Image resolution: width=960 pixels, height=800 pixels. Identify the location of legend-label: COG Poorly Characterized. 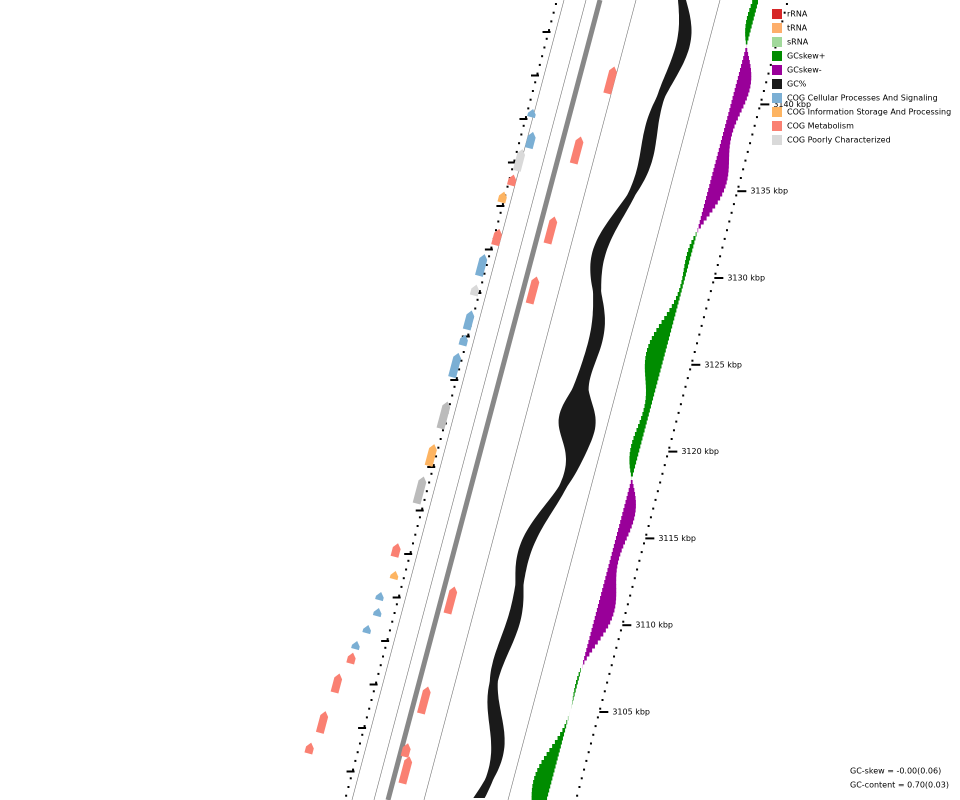
(839, 140).